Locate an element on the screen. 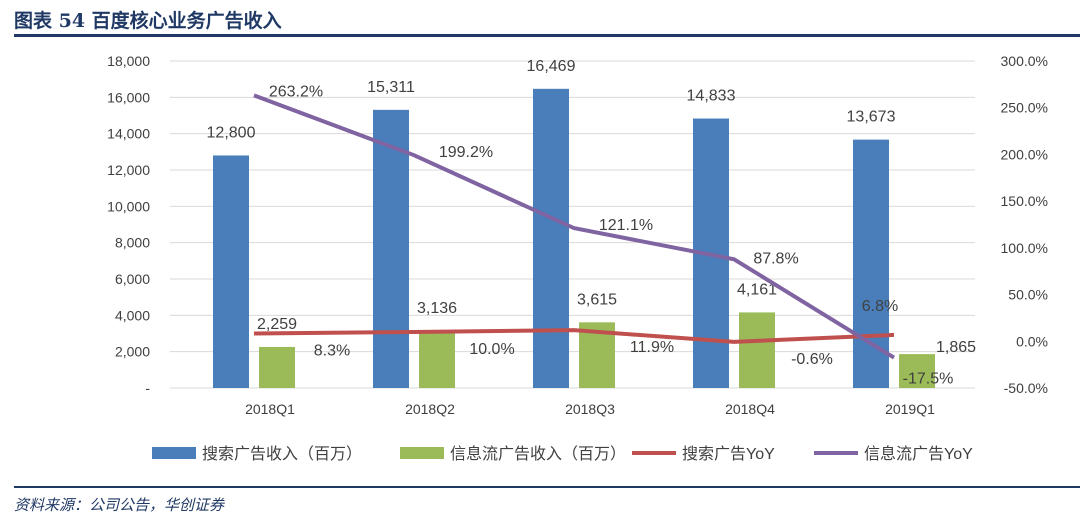 The width and height of the screenshot is (1080, 523). source-rule is located at coordinates (547, 487).